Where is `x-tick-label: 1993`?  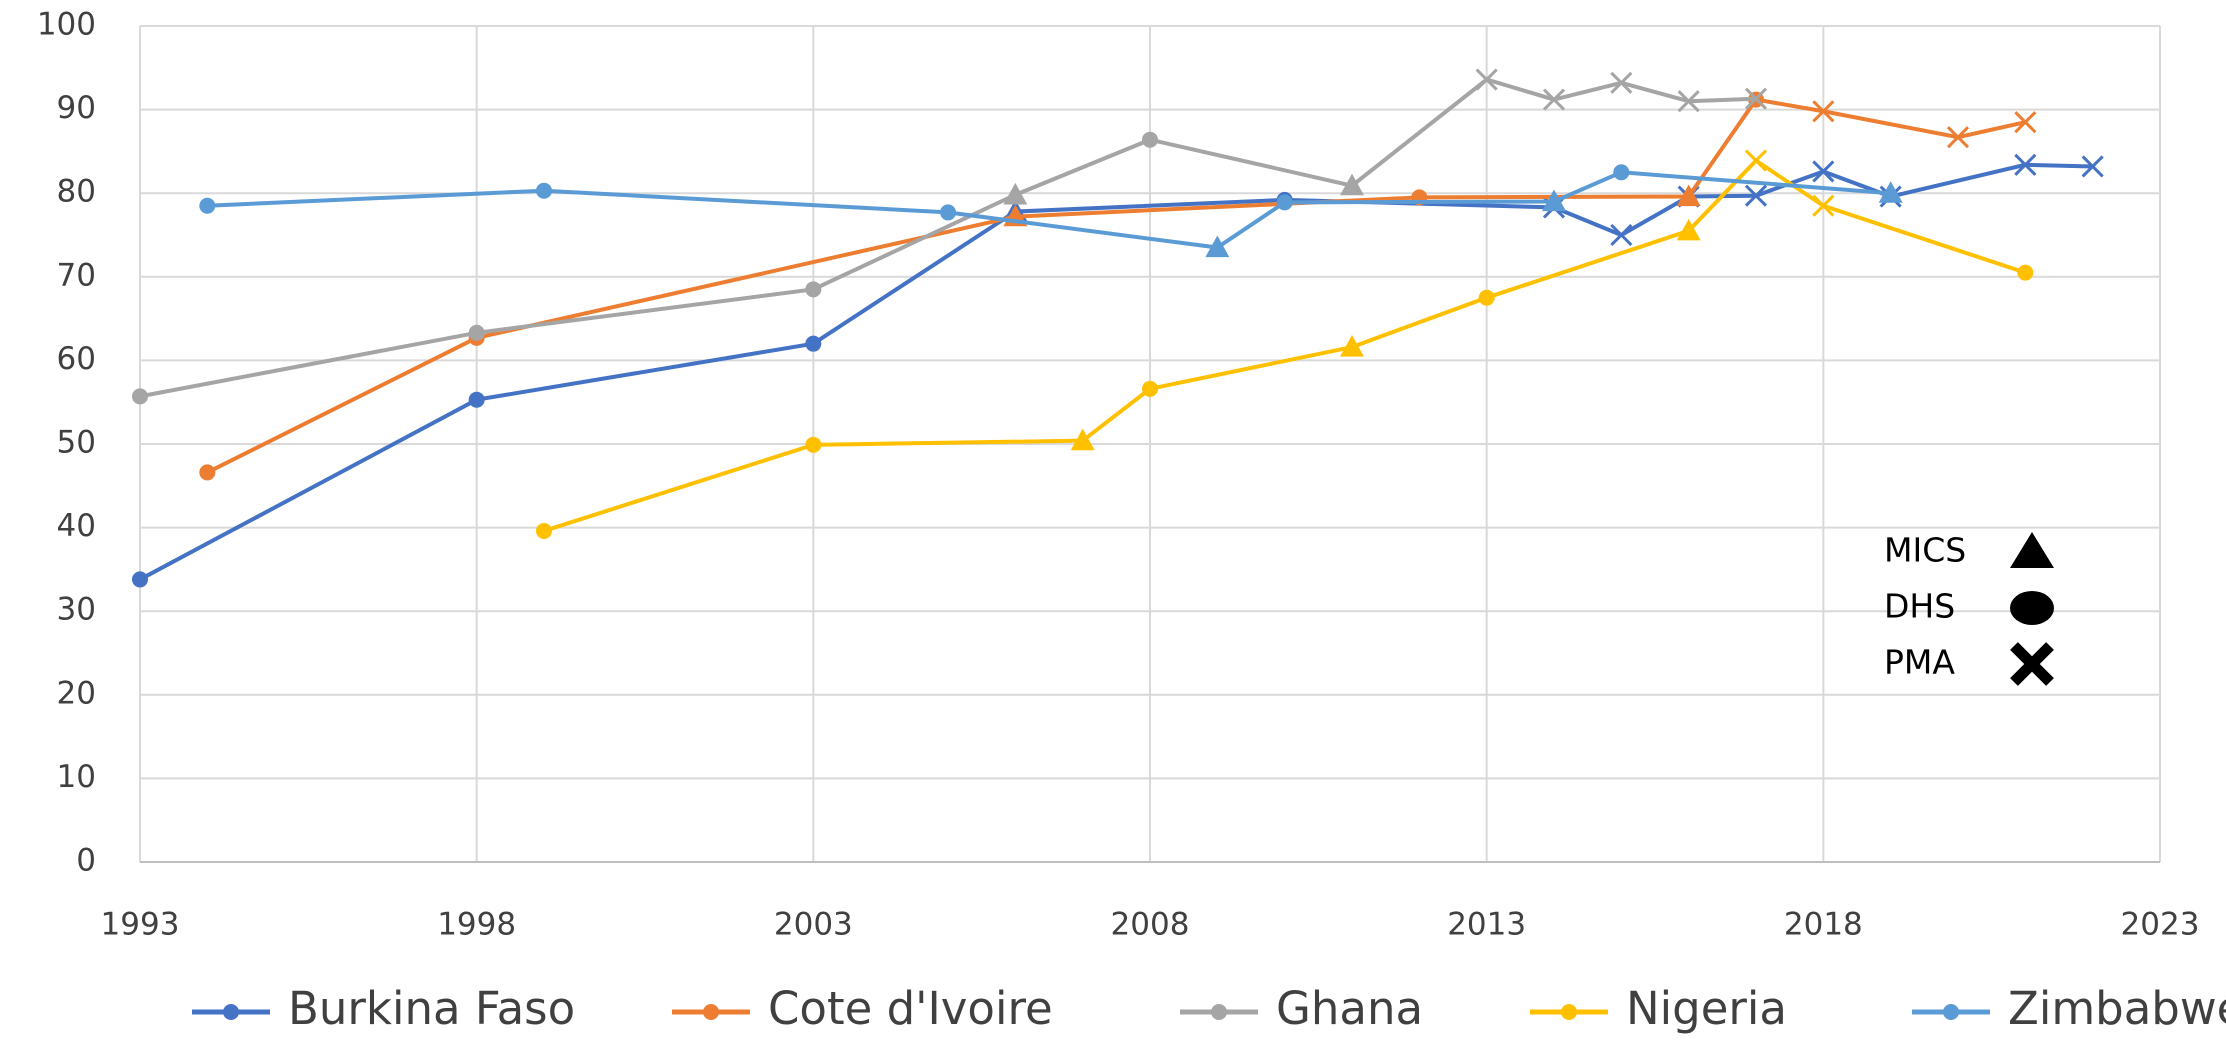
x-tick-label: 1993 is located at coordinates (140, 925).